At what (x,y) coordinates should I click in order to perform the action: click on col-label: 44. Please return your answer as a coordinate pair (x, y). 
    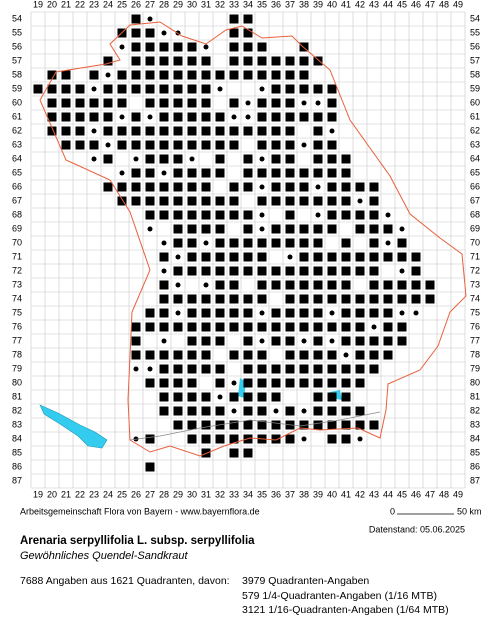
    Looking at the image, I should click on (388, 494).